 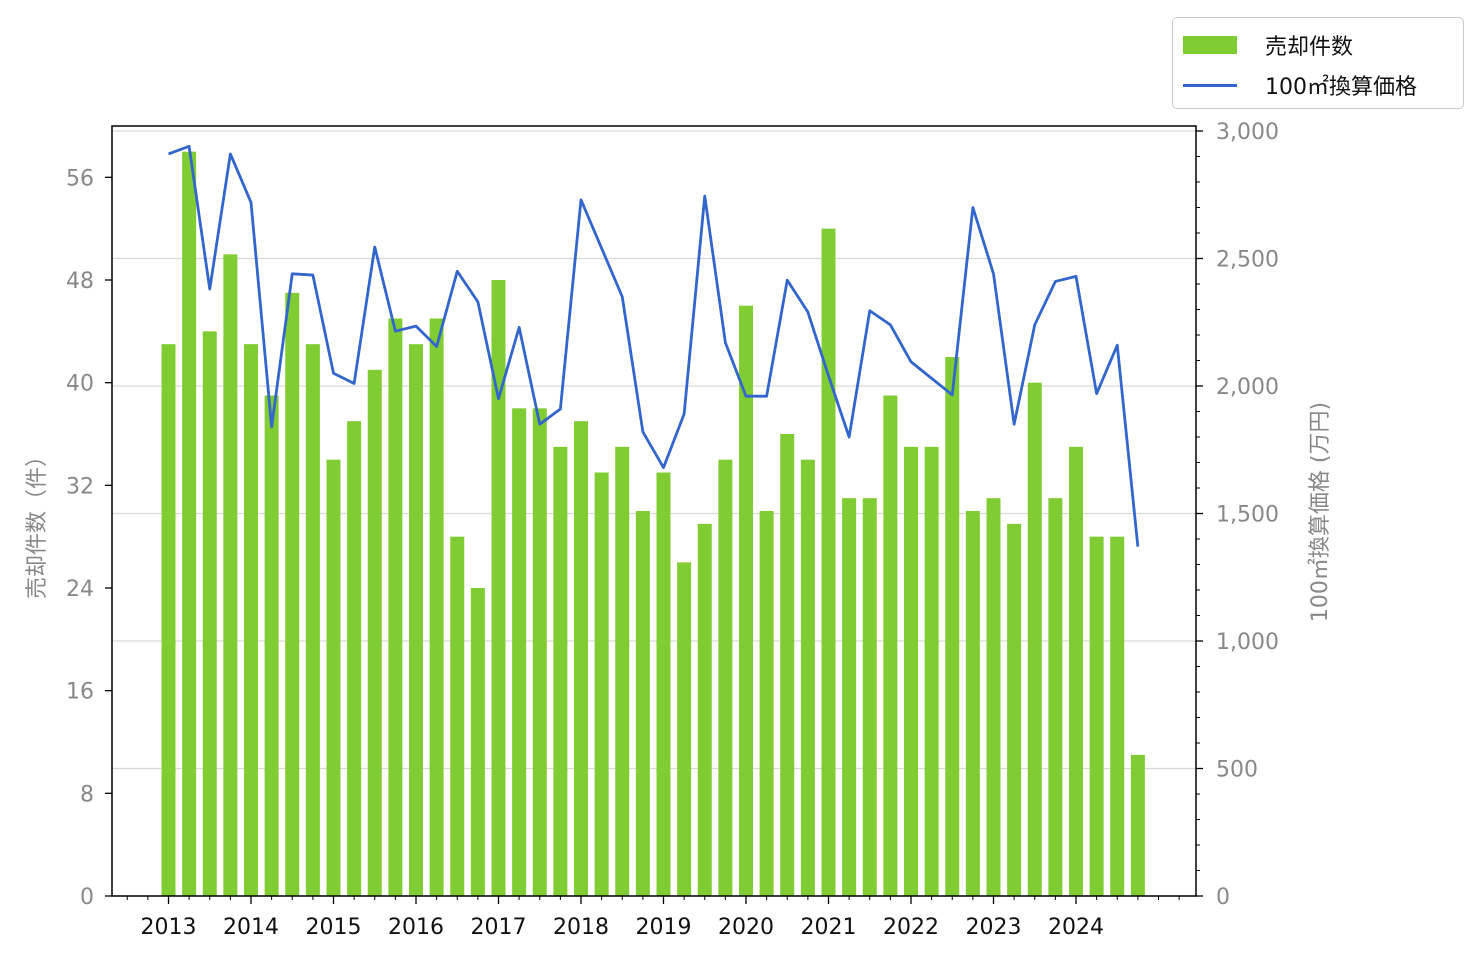 I want to click on left-tick-label: 0, so click(x=87, y=897).